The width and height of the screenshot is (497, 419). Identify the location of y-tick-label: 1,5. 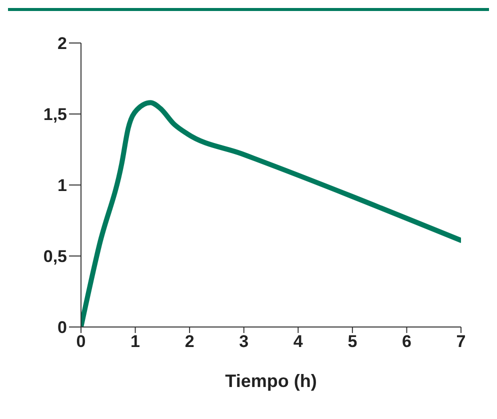
(55, 114).